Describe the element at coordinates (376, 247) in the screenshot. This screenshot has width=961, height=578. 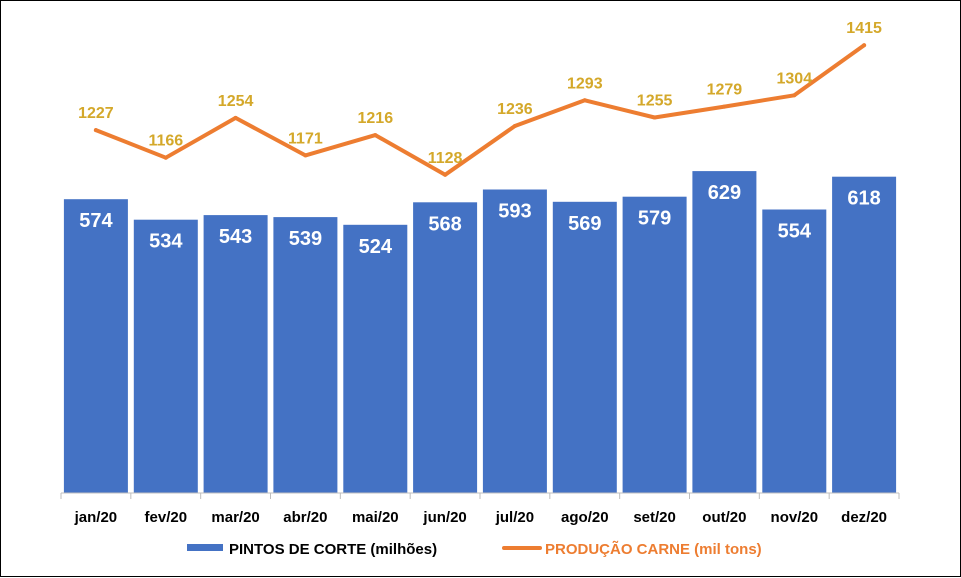
I see `bar-value-label: 524` at that location.